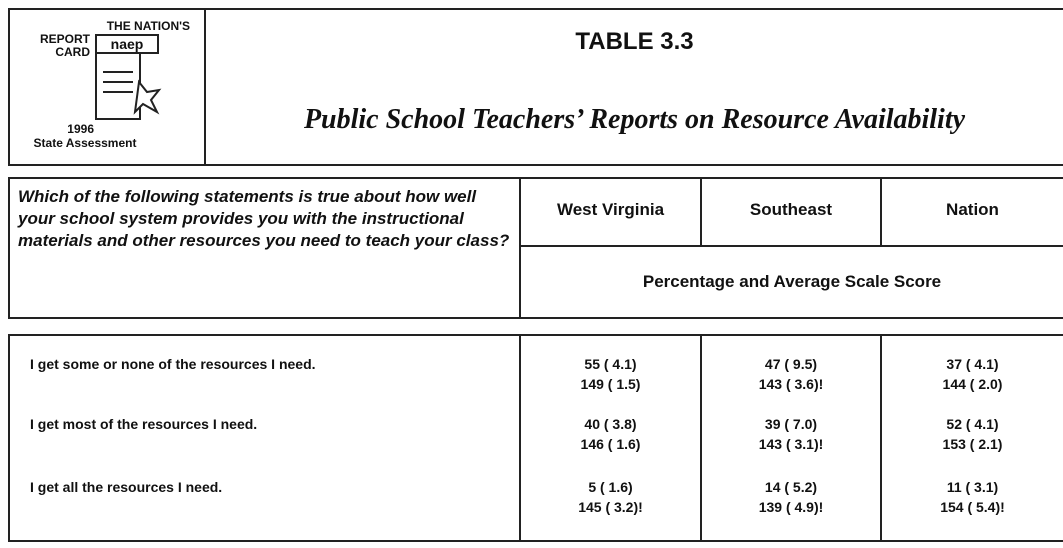  Describe the element at coordinates (126, 487) in the screenshot. I see `row-label: I get all the resources I need.` at that location.